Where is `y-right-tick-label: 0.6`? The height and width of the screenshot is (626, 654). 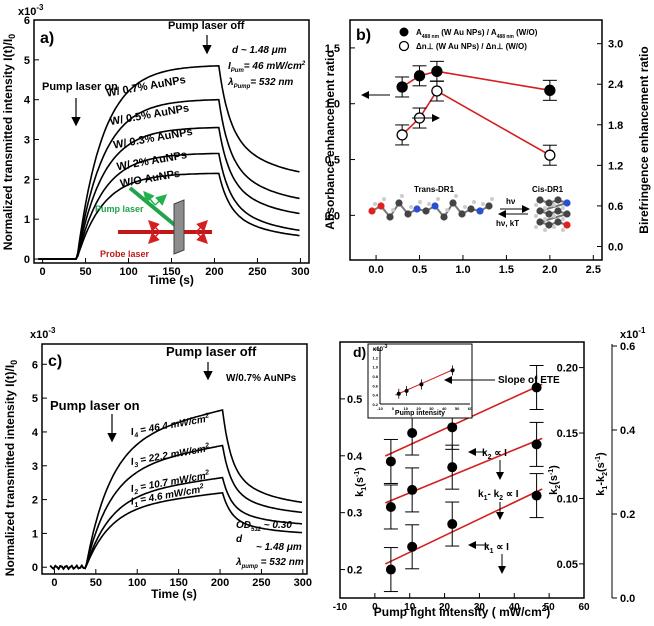
y-right-tick-label: 0.6 is located at coordinates (615, 207).